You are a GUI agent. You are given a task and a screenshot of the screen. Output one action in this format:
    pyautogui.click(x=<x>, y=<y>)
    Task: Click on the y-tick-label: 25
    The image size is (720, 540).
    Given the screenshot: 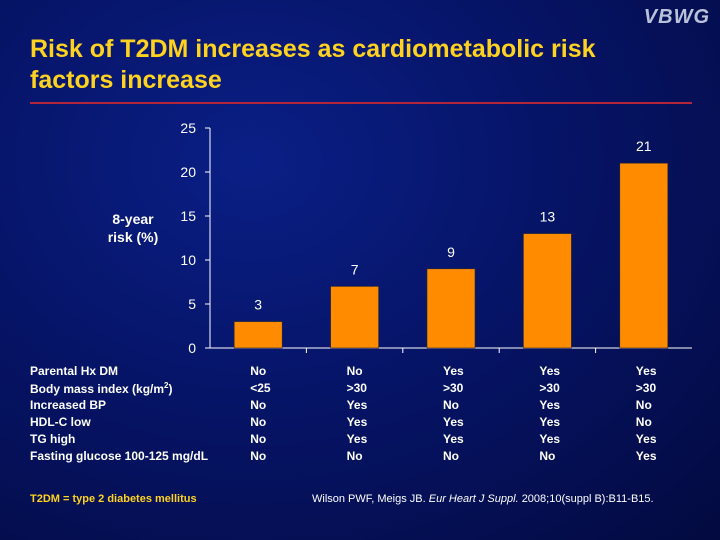 What is the action you would take?
    pyautogui.click(x=188, y=128)
    